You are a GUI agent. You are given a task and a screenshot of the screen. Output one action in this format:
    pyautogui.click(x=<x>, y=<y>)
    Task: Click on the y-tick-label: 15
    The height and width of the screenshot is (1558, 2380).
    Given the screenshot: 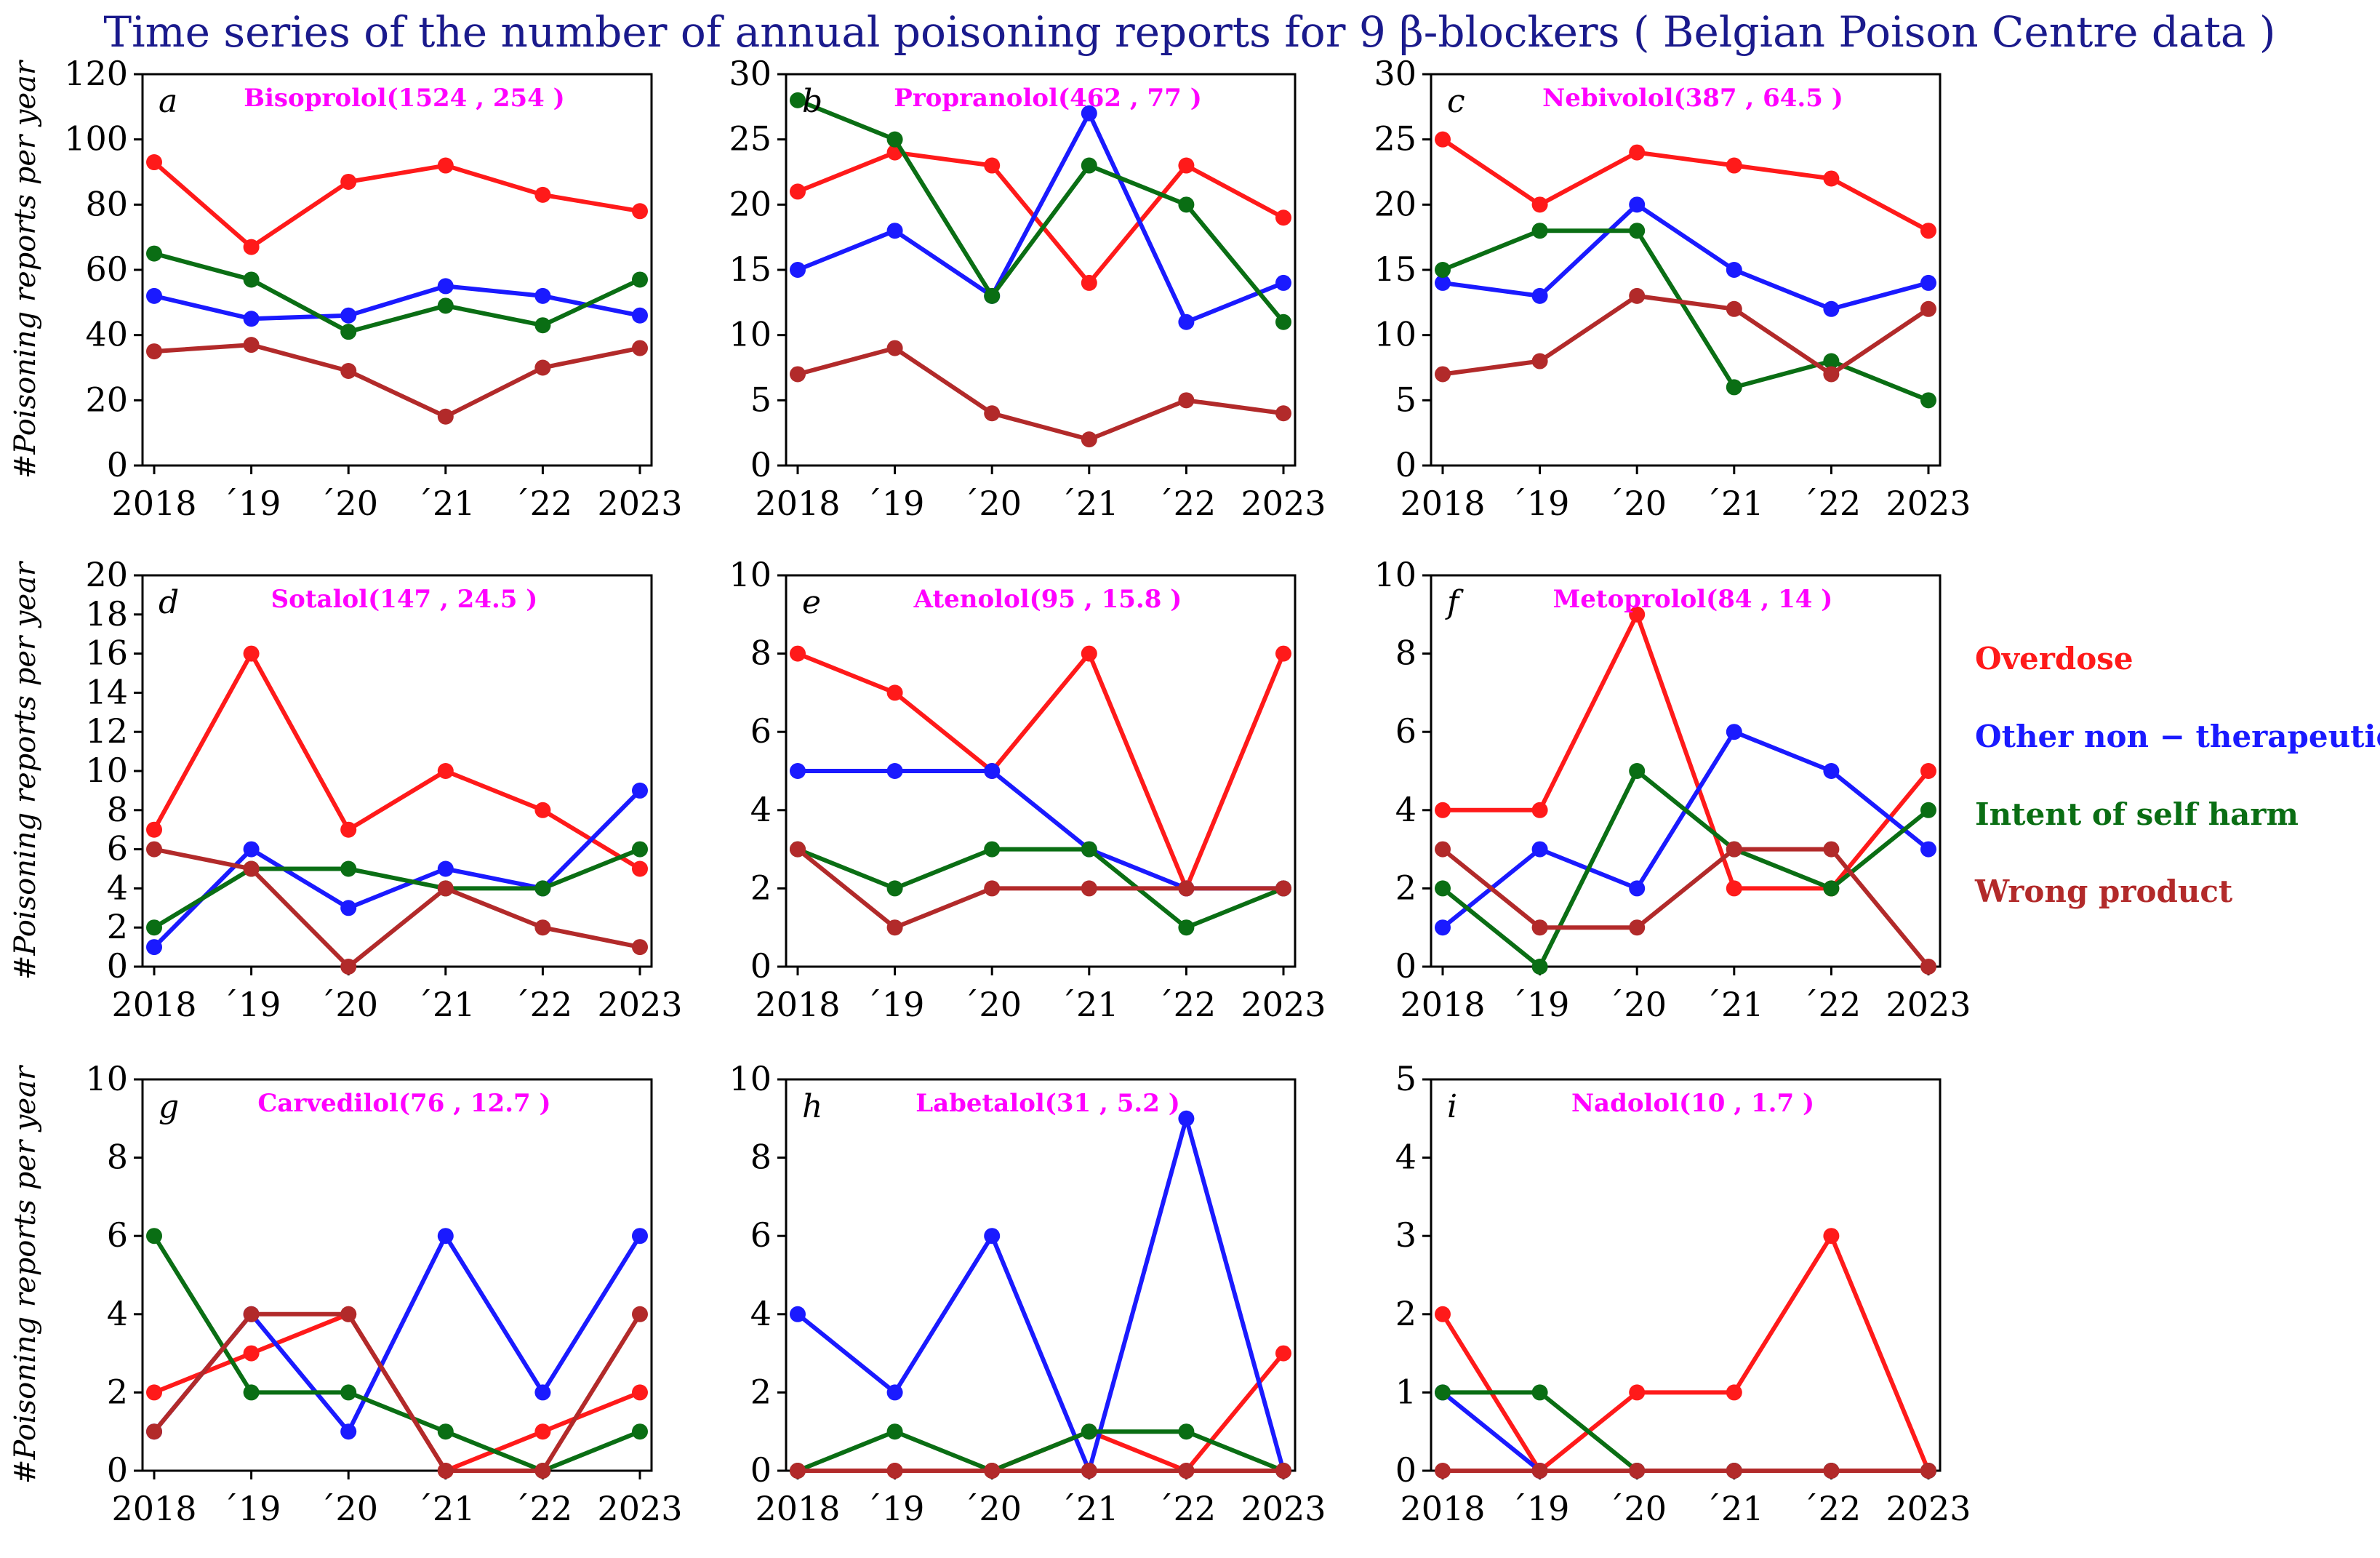 What is the action you would take?
    pyautogui.click(x=750, y=269)
    